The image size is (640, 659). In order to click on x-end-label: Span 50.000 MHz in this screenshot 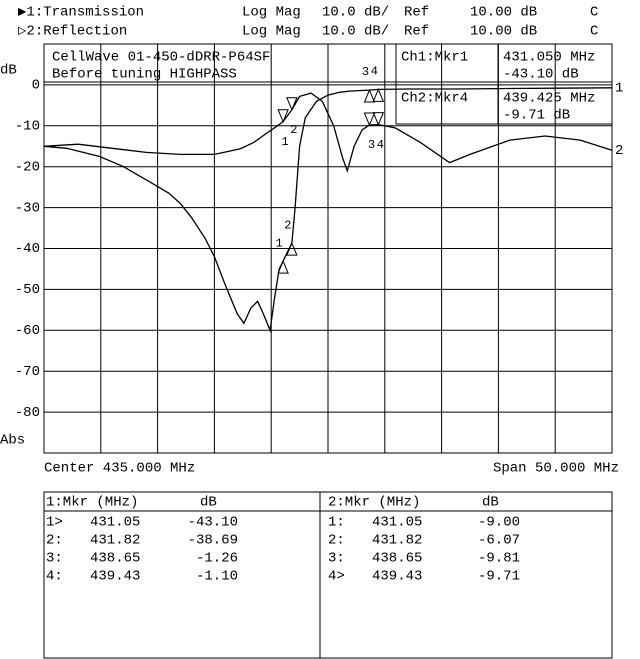, I will do `click(556, 469)`.